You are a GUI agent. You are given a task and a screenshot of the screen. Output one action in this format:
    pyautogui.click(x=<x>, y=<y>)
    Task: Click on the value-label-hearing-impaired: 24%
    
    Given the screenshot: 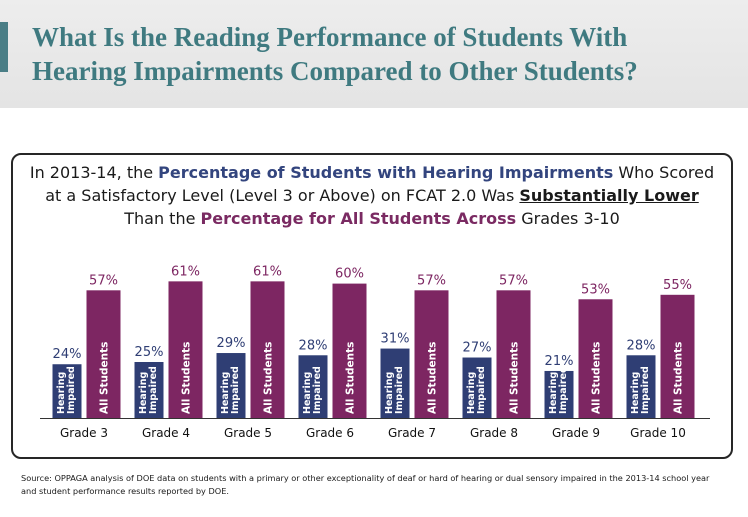 What is the action you would take?
    pyautogui.click(x=67, y=354)
    